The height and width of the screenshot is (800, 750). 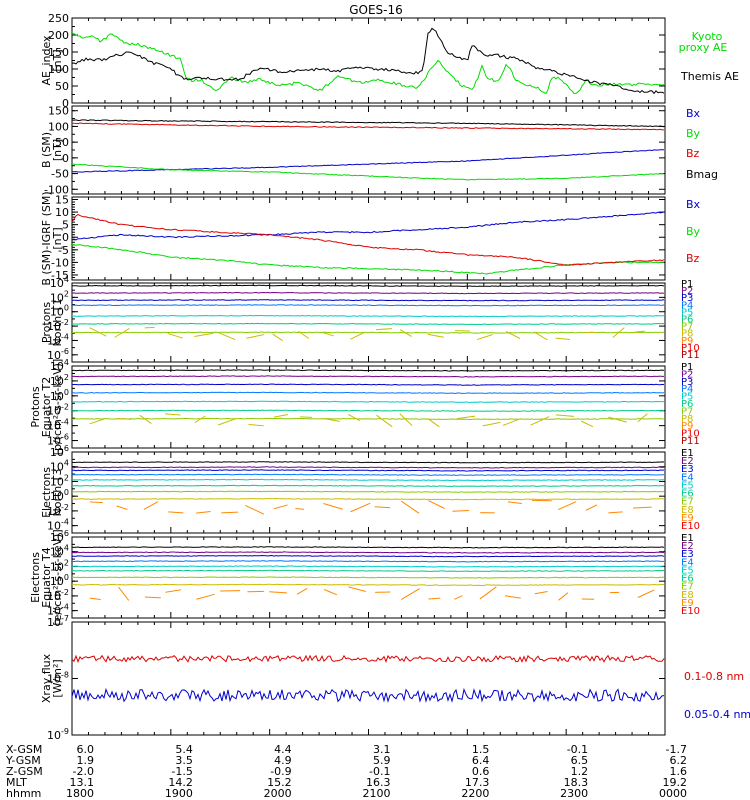 What do you see at coordinates (368, 286) in the screenshot?
I see `channel-line-p1` at bounding box center [368, 286].